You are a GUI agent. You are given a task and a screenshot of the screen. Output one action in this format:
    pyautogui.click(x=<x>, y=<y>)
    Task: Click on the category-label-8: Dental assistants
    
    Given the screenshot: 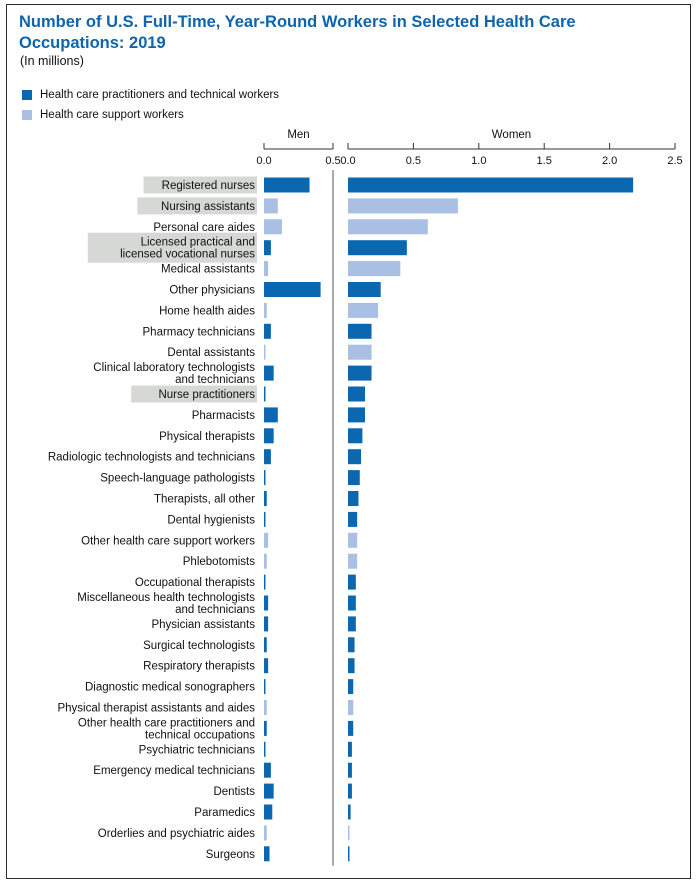 What is the action you would take?
    pyautogui.click(x=211, y=353)
    